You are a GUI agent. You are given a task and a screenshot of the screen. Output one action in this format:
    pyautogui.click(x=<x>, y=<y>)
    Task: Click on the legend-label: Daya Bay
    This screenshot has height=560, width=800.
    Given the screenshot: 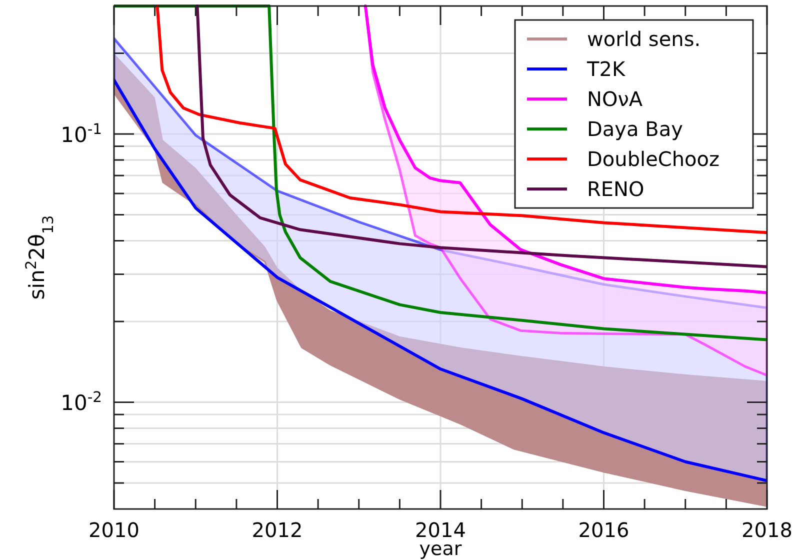 What is the action you would take?
    pyautogui.click(x=635, y=129)
    